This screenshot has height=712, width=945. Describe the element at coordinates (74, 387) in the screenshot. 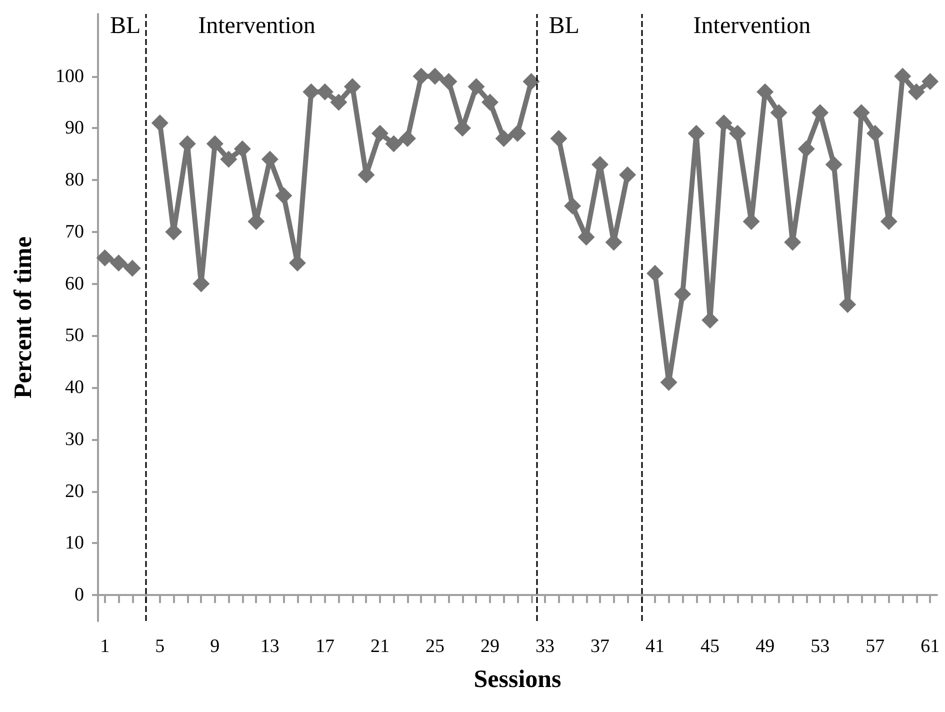

I see `y-tick-label: 40` at that location.